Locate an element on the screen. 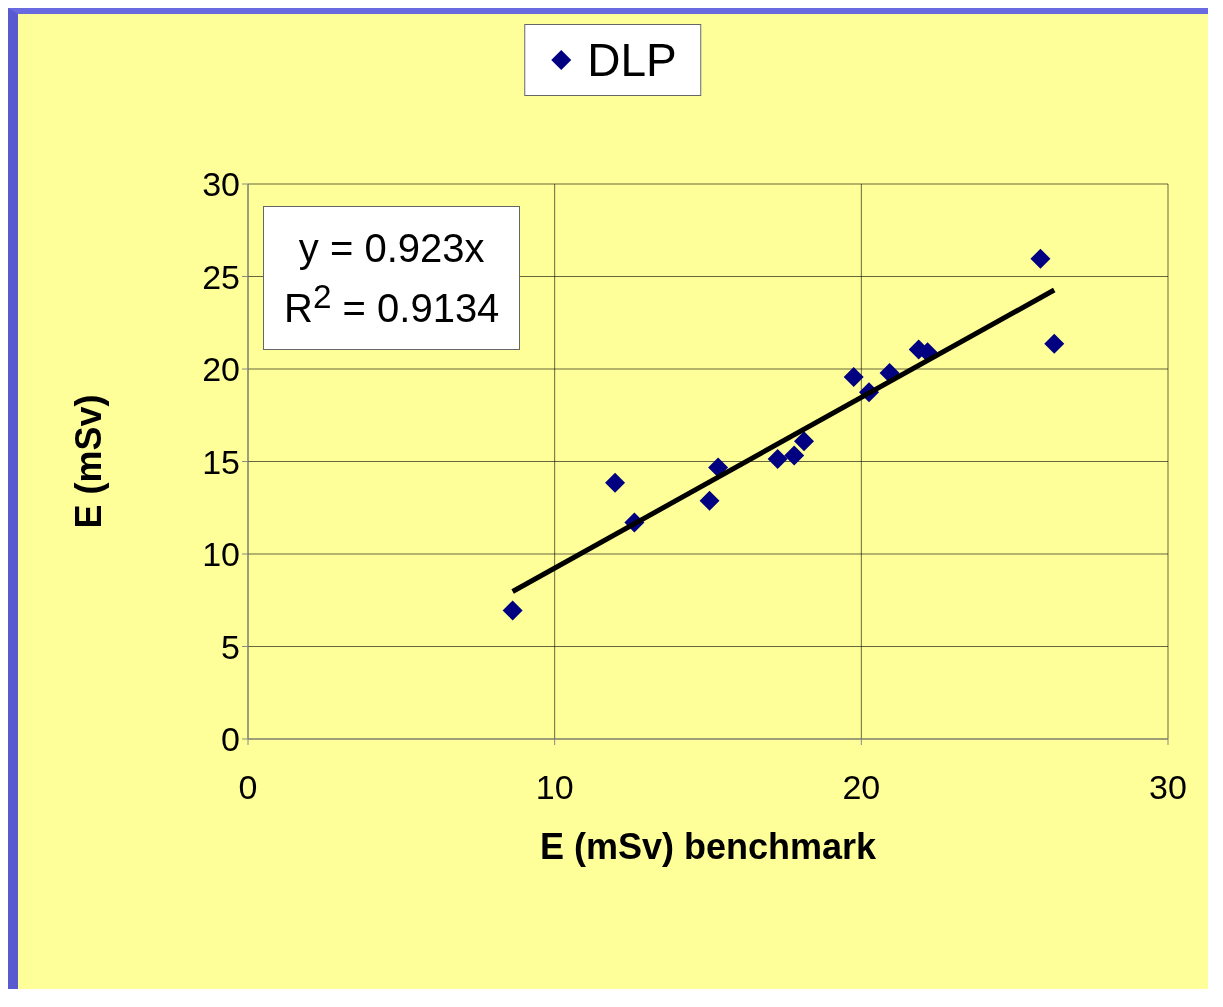 Image resolution: width=1223 pixels, height=1007 pixels. x-axis-title: E (mSv) benchmark is located at coordinates (708, 846).